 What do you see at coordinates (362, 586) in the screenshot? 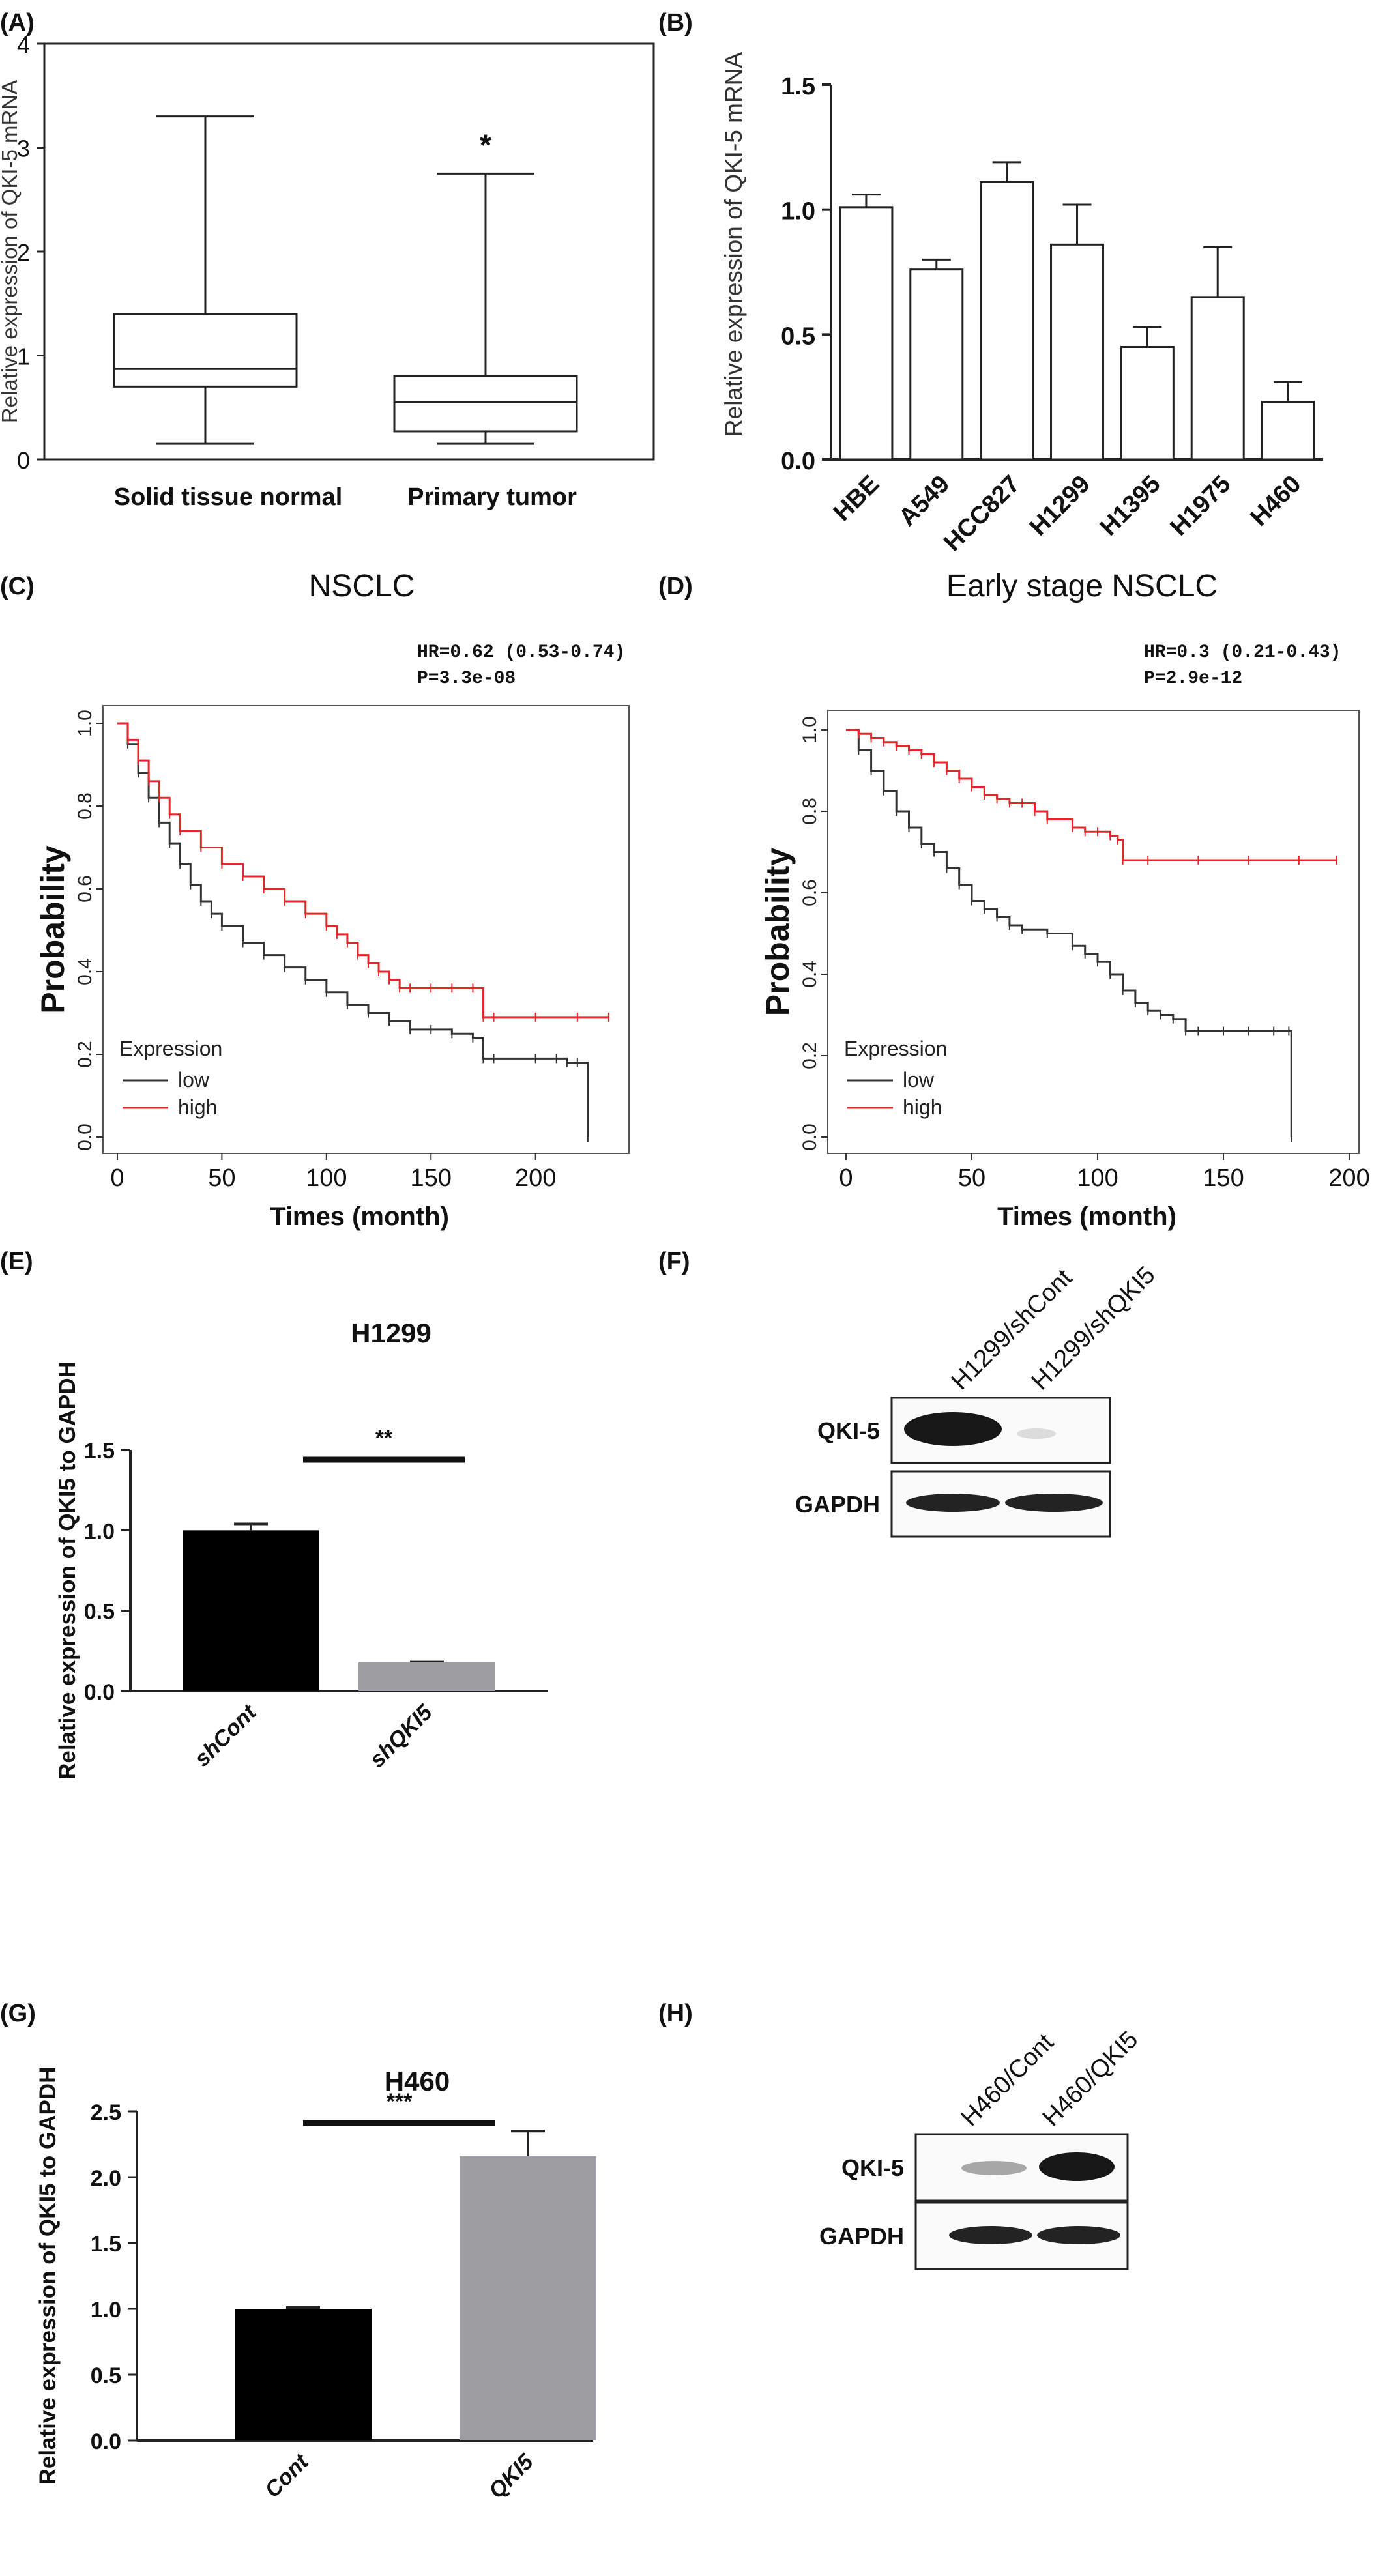
I see `chart-title: NSCLC` at bounding box center [362, 586].